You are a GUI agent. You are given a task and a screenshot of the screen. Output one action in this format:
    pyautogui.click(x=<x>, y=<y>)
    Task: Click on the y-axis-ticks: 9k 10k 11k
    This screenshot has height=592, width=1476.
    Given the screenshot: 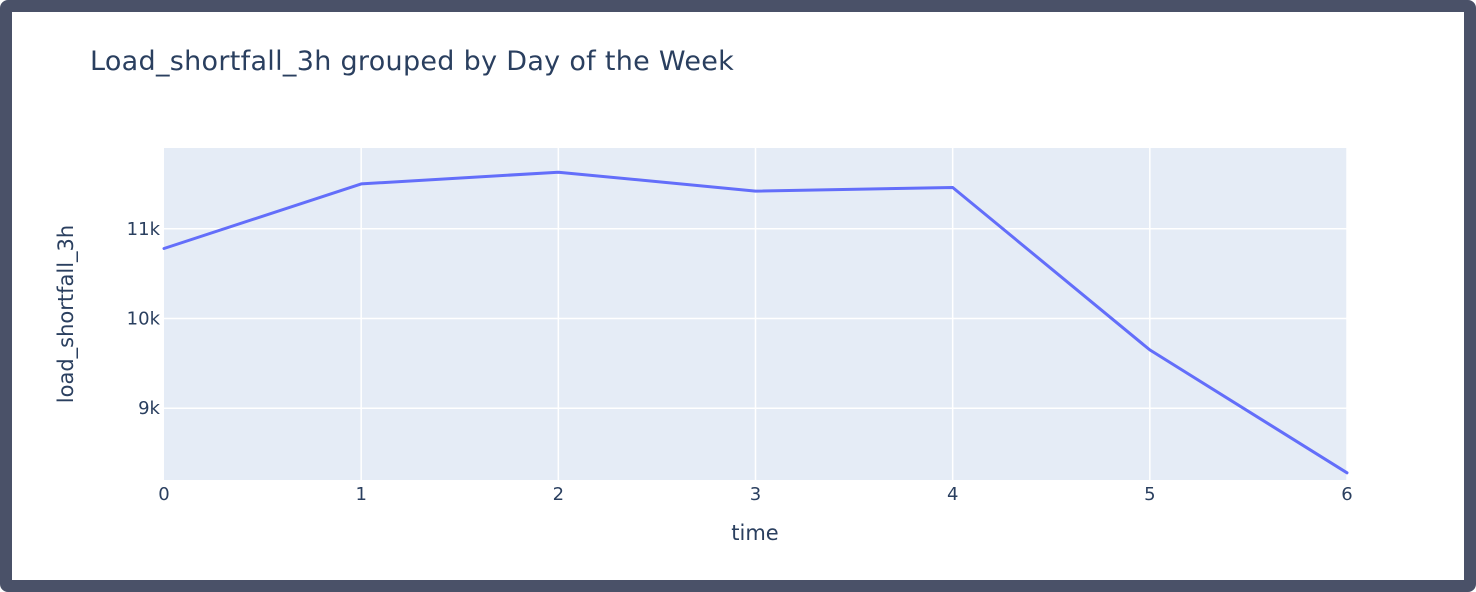 What is the action you would take?
    pyautogui.click(x=144, y=319)
    